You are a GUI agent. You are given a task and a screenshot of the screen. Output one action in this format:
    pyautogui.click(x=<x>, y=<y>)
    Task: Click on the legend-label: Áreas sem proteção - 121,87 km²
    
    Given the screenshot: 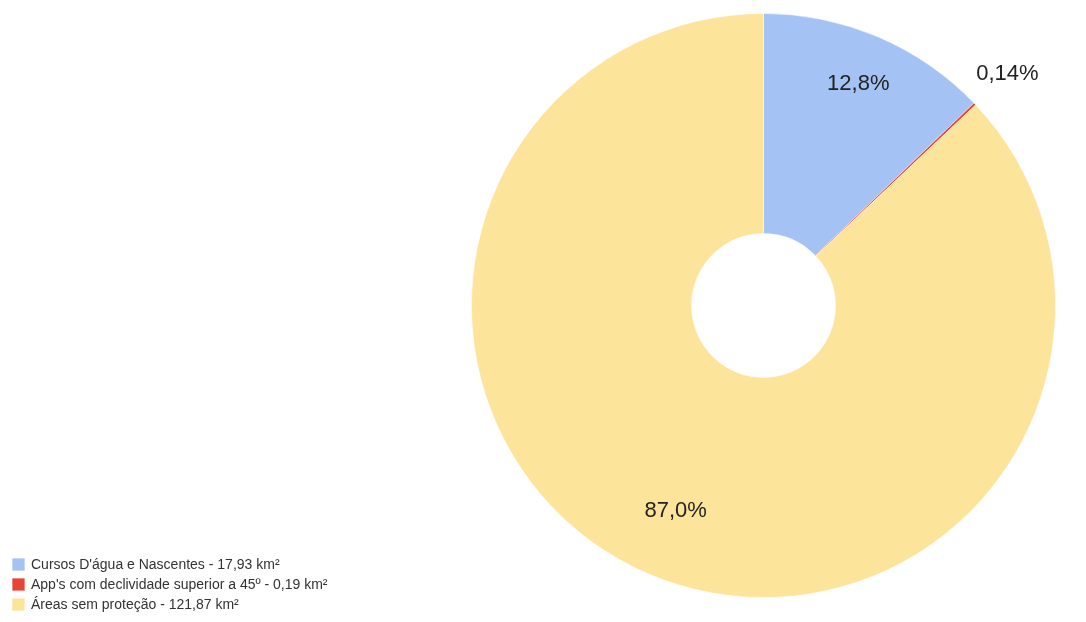 What is the action you would take?
    pyautogui.click(x=135, y=604)
    